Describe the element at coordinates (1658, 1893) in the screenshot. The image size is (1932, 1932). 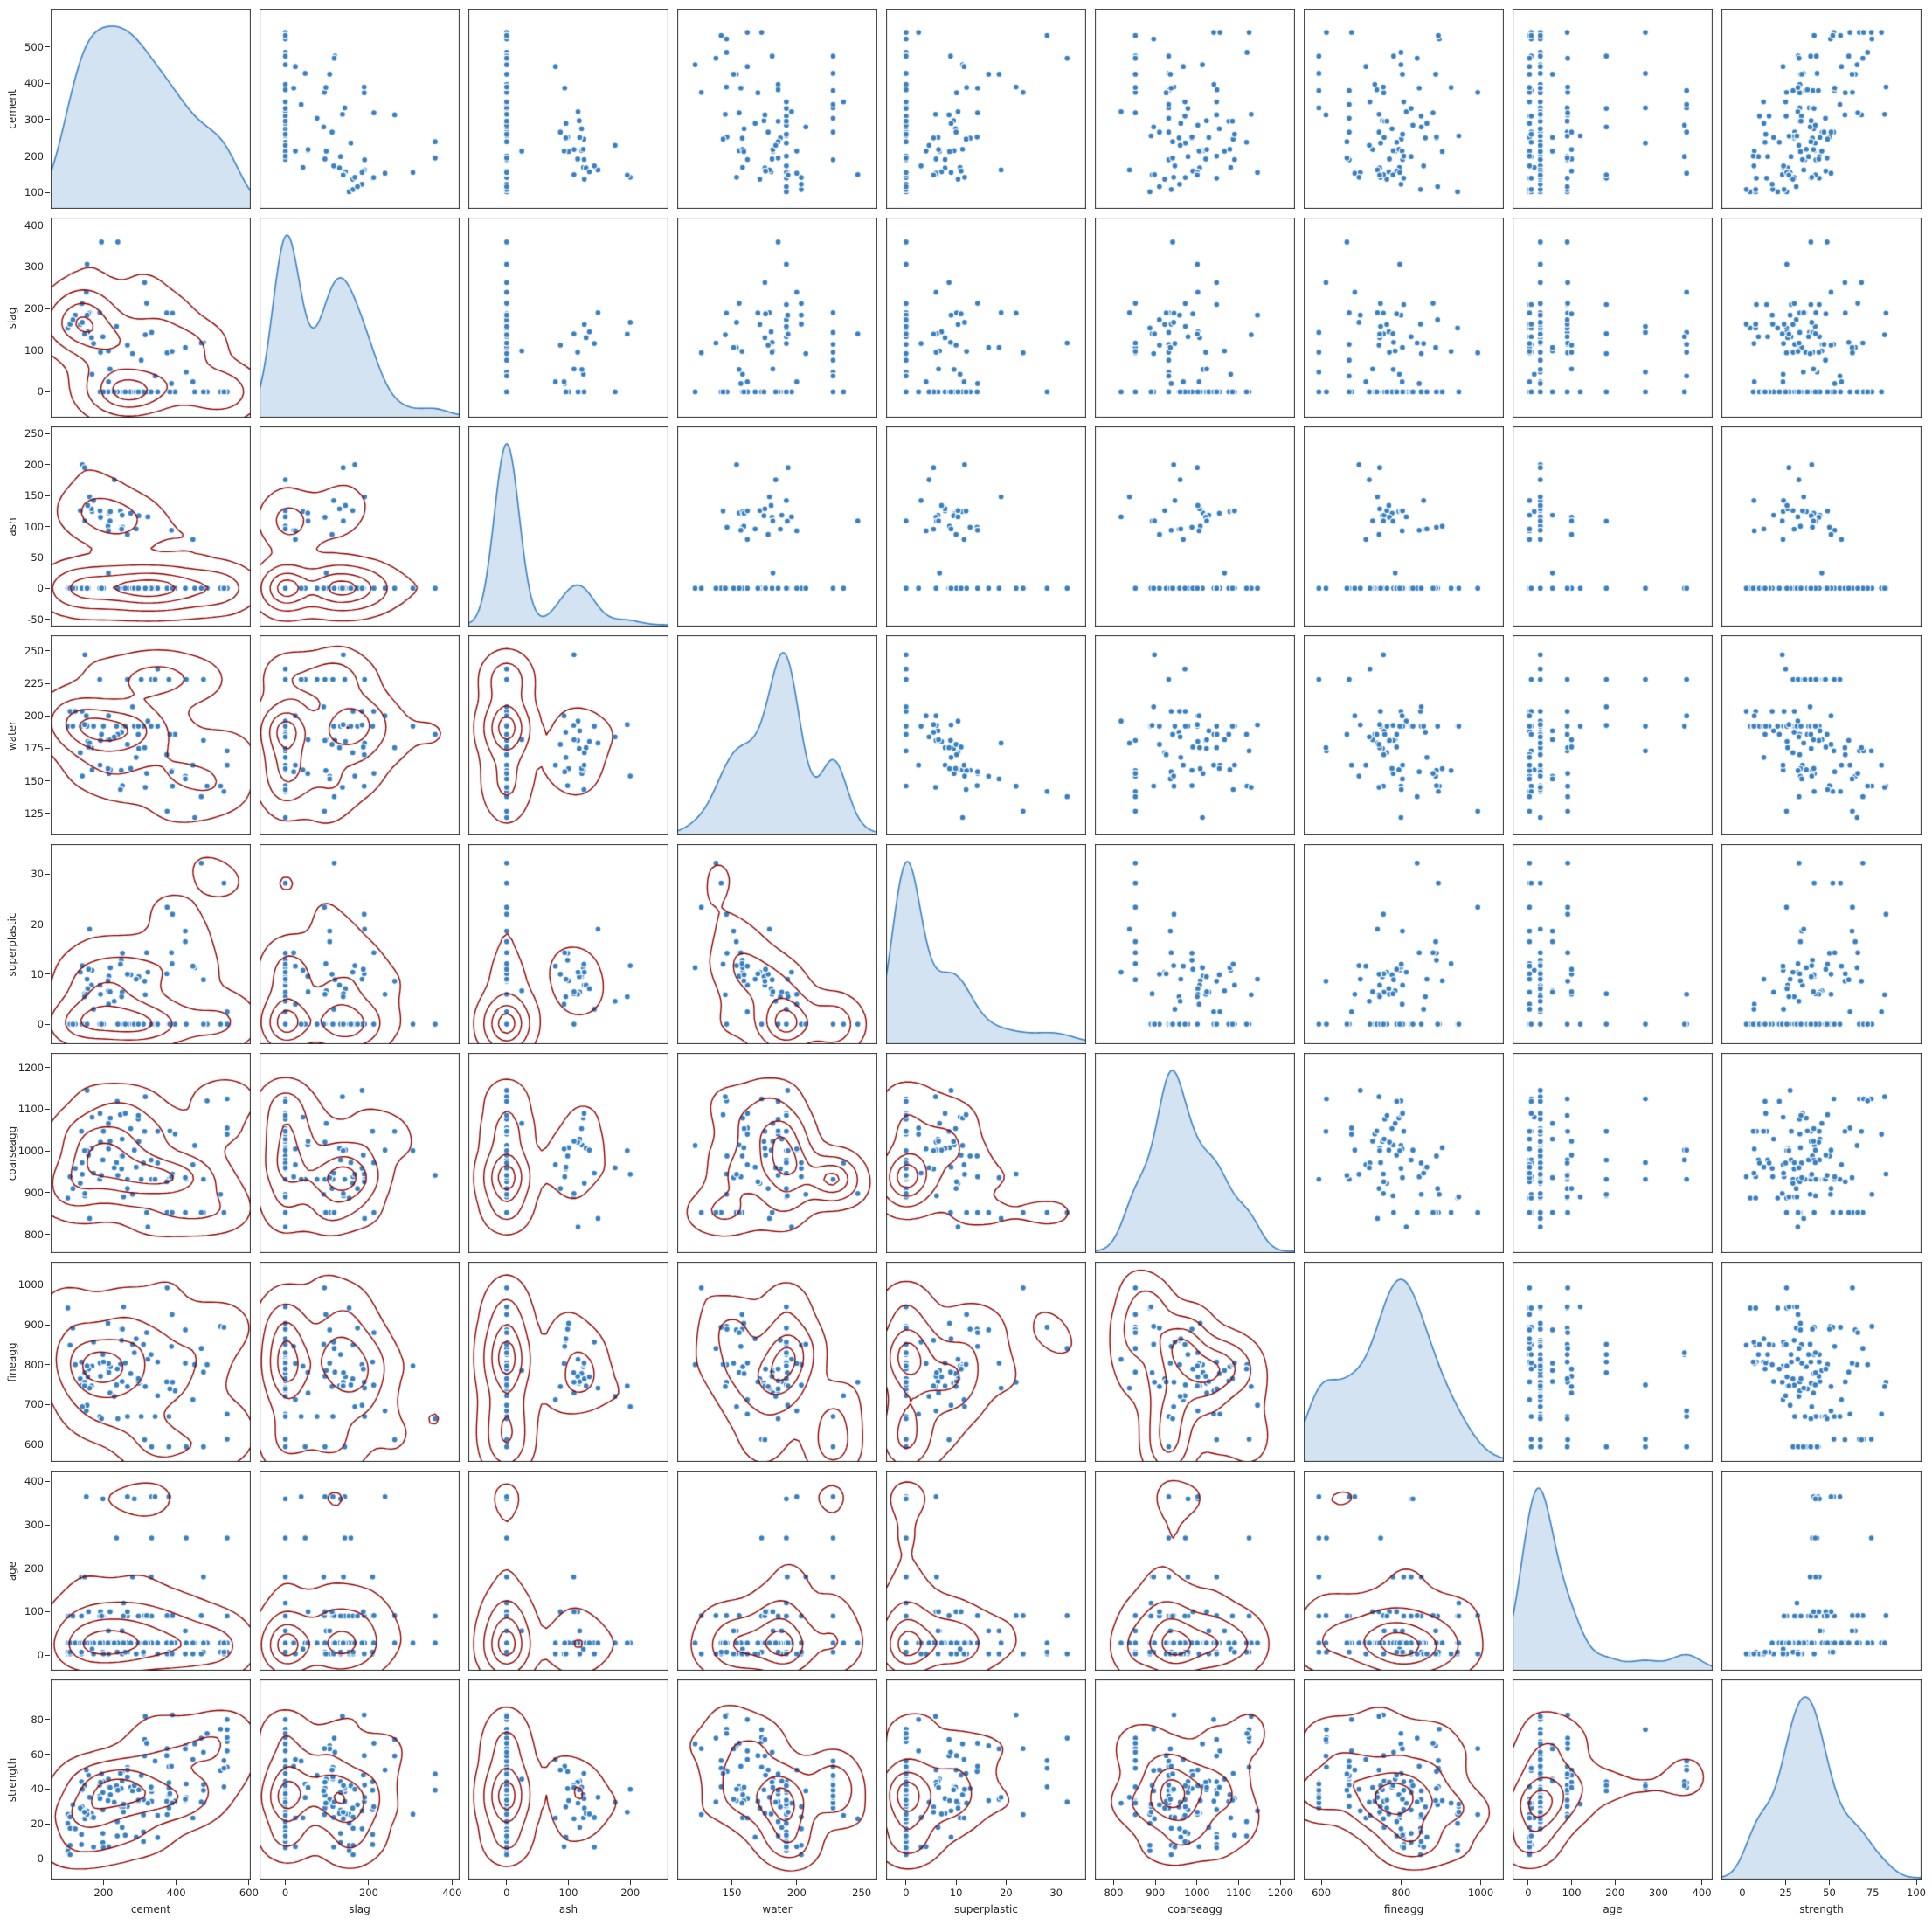
I see `x-tick-label: 300` at that location.